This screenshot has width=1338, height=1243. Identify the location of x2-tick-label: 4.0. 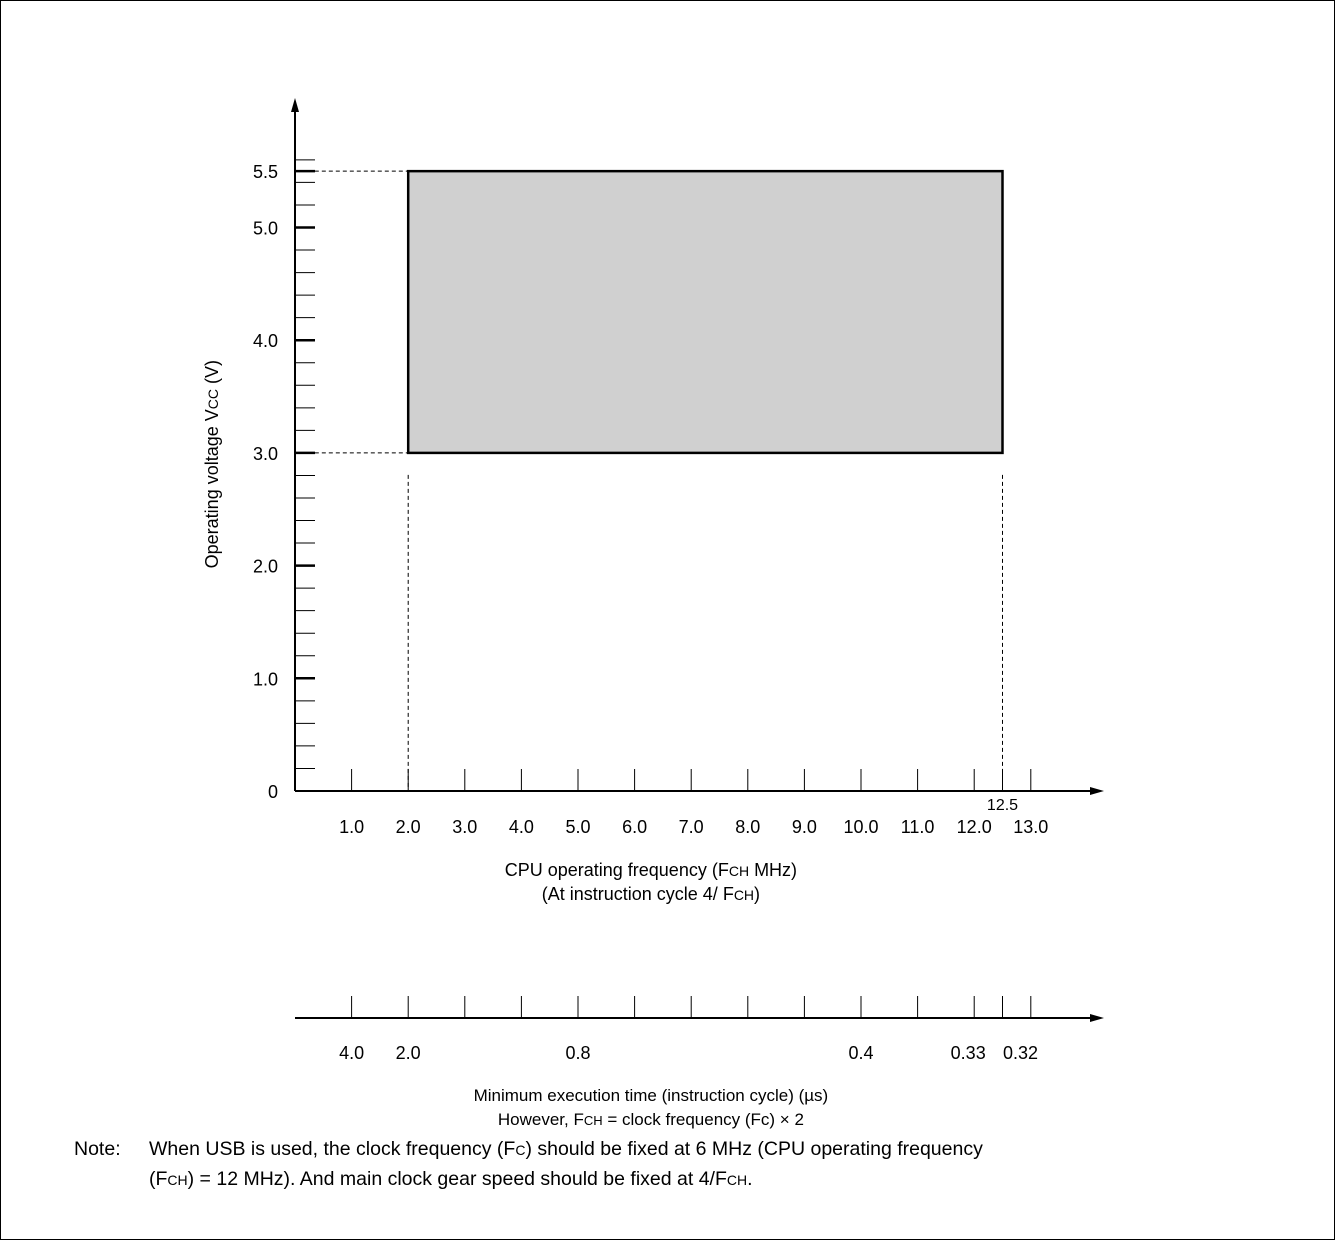
(351, 1053).